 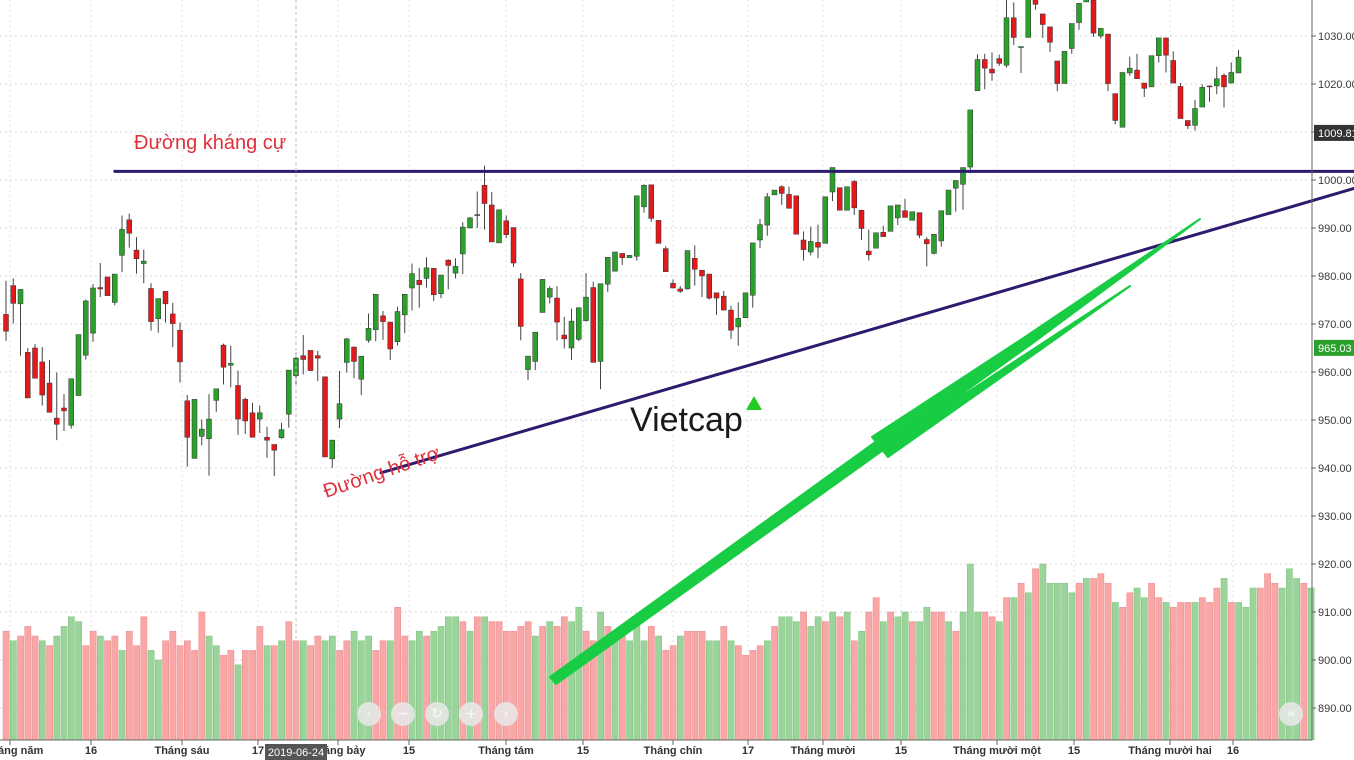 What do you see at coordinates (403, 714) in the screenshot?
I see `minus-icon: −` at bounding box center [403, 714].